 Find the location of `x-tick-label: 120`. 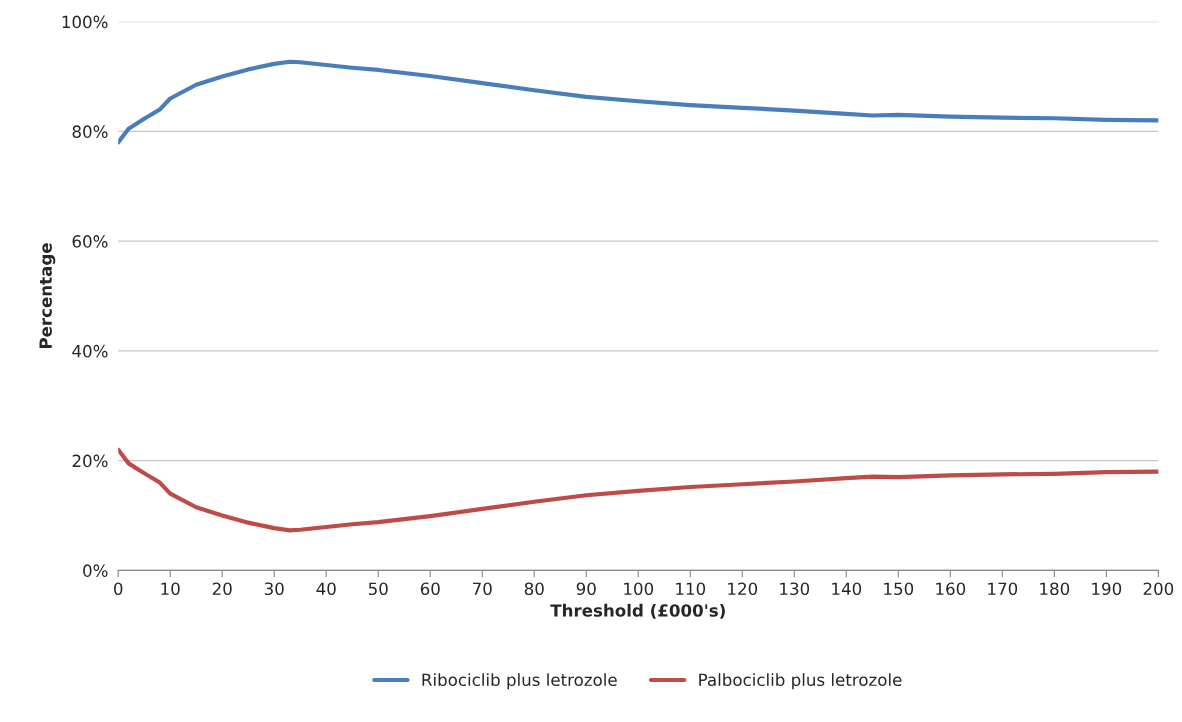

x-tick-label: 120 is located at coordinates (743, 589).